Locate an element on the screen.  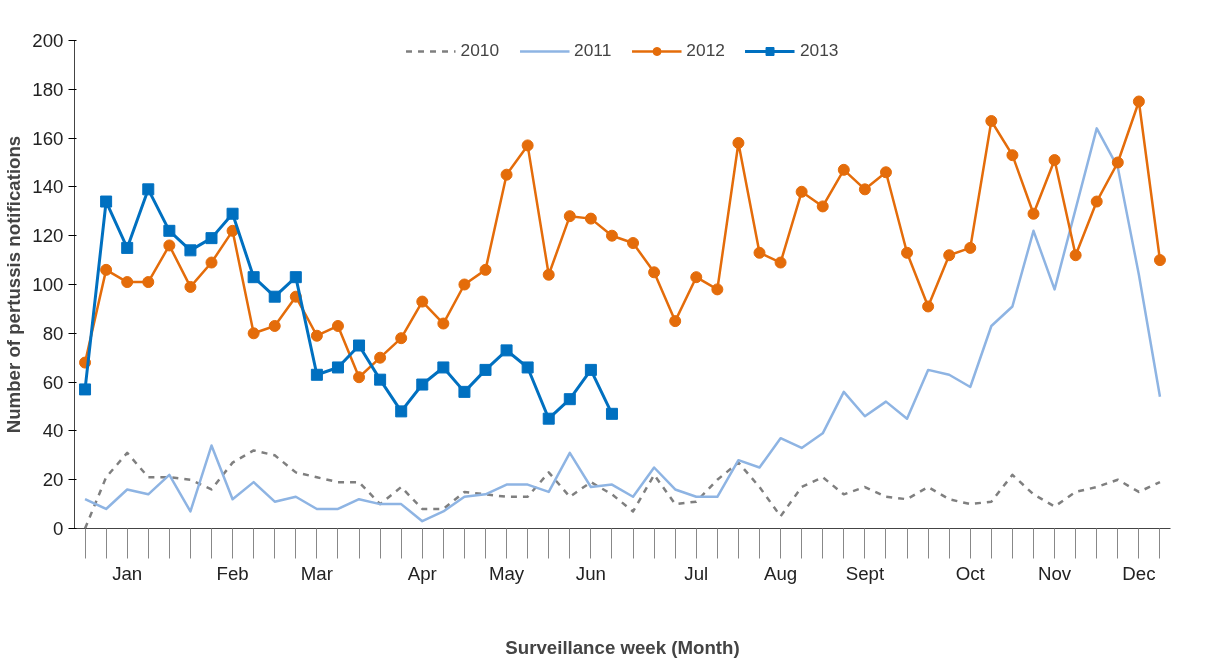
x-tick-label: Jun is located at coordinates (590, 573).